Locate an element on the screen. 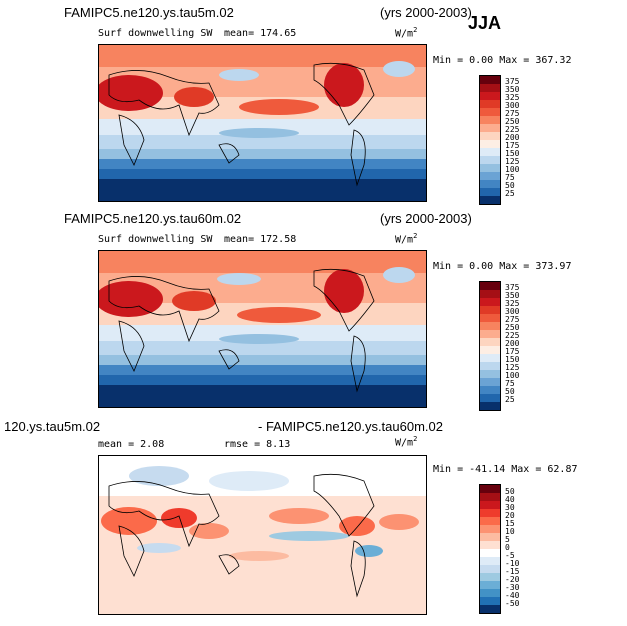 The height and width of the screenshot is (626, 627). panel2-tick: 175 is located at coordinates (512, 351).